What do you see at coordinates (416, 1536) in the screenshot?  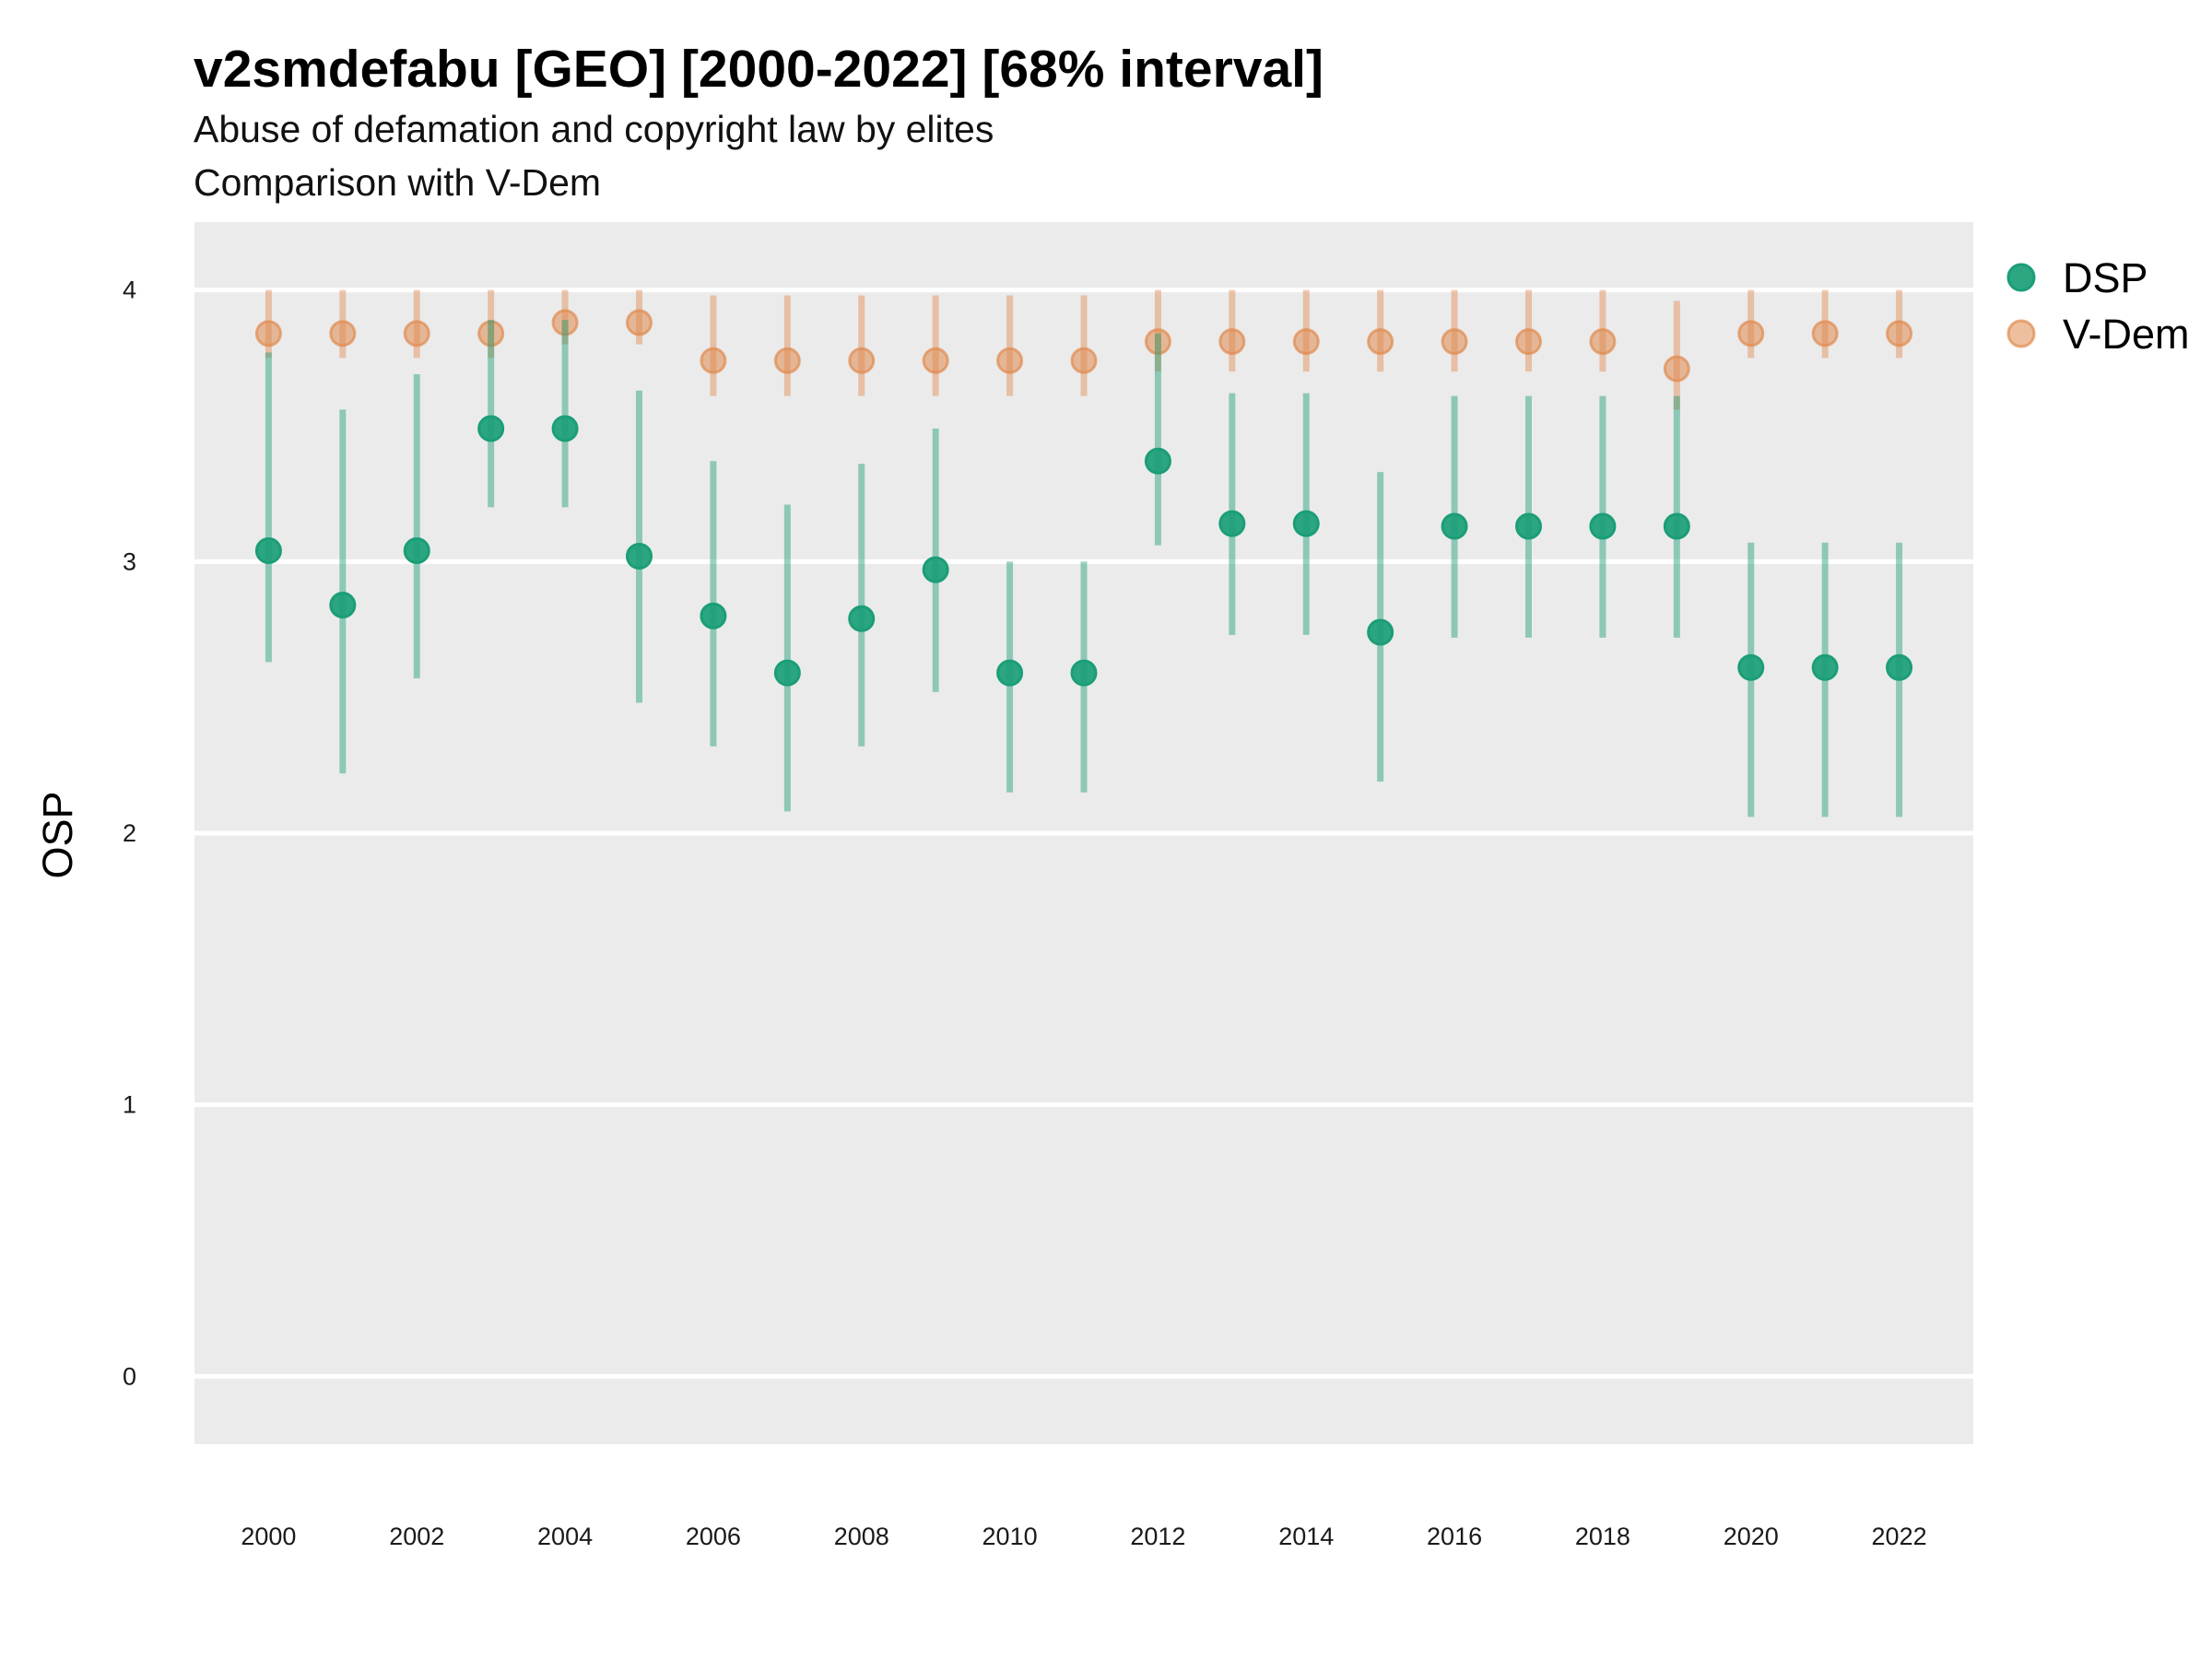 I see `x-tick-label: 2002` at bounding box center [416, 1536].